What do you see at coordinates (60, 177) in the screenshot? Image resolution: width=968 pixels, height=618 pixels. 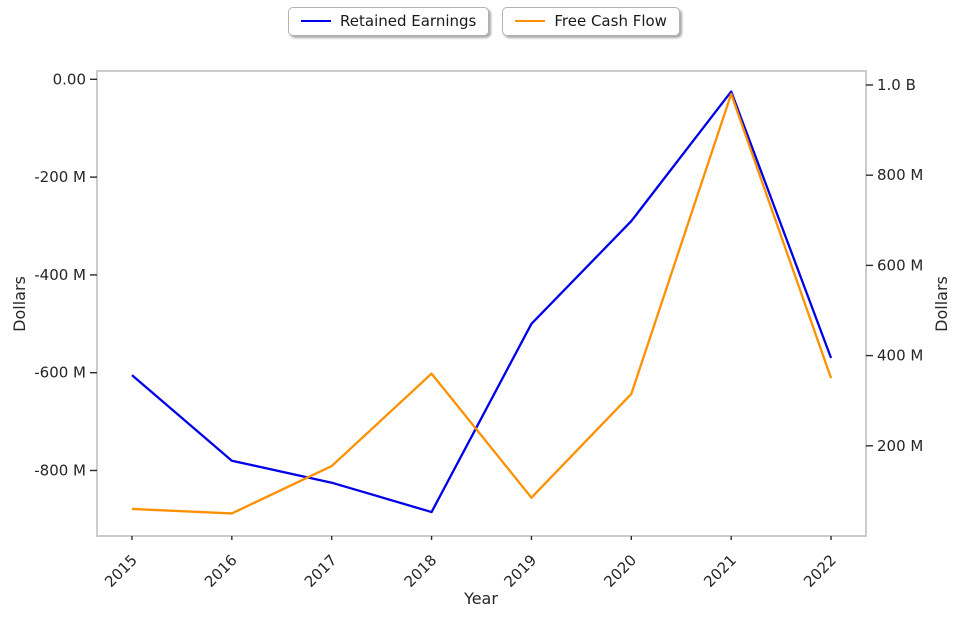 I see `left-tick-label: -200 M` at bounding box center [60, 177].